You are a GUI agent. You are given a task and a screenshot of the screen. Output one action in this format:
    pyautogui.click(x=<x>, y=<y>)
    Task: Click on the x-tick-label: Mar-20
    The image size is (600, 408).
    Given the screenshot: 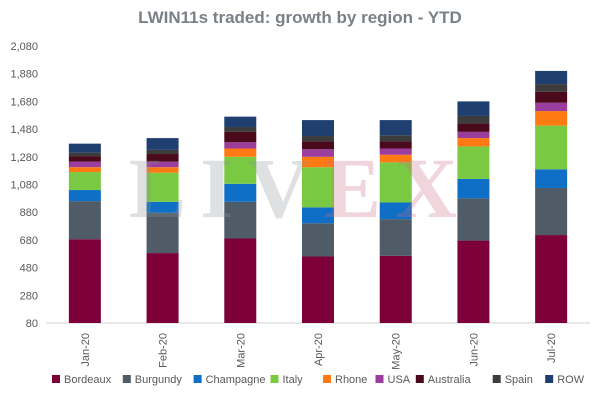 What is the action you would take?
    pyautogui.click(x=241, y=350)
    